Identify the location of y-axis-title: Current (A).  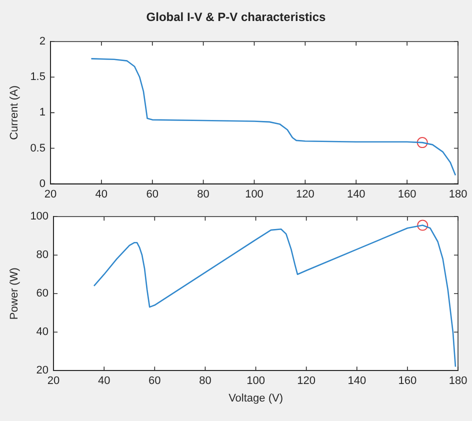
(14, 112).